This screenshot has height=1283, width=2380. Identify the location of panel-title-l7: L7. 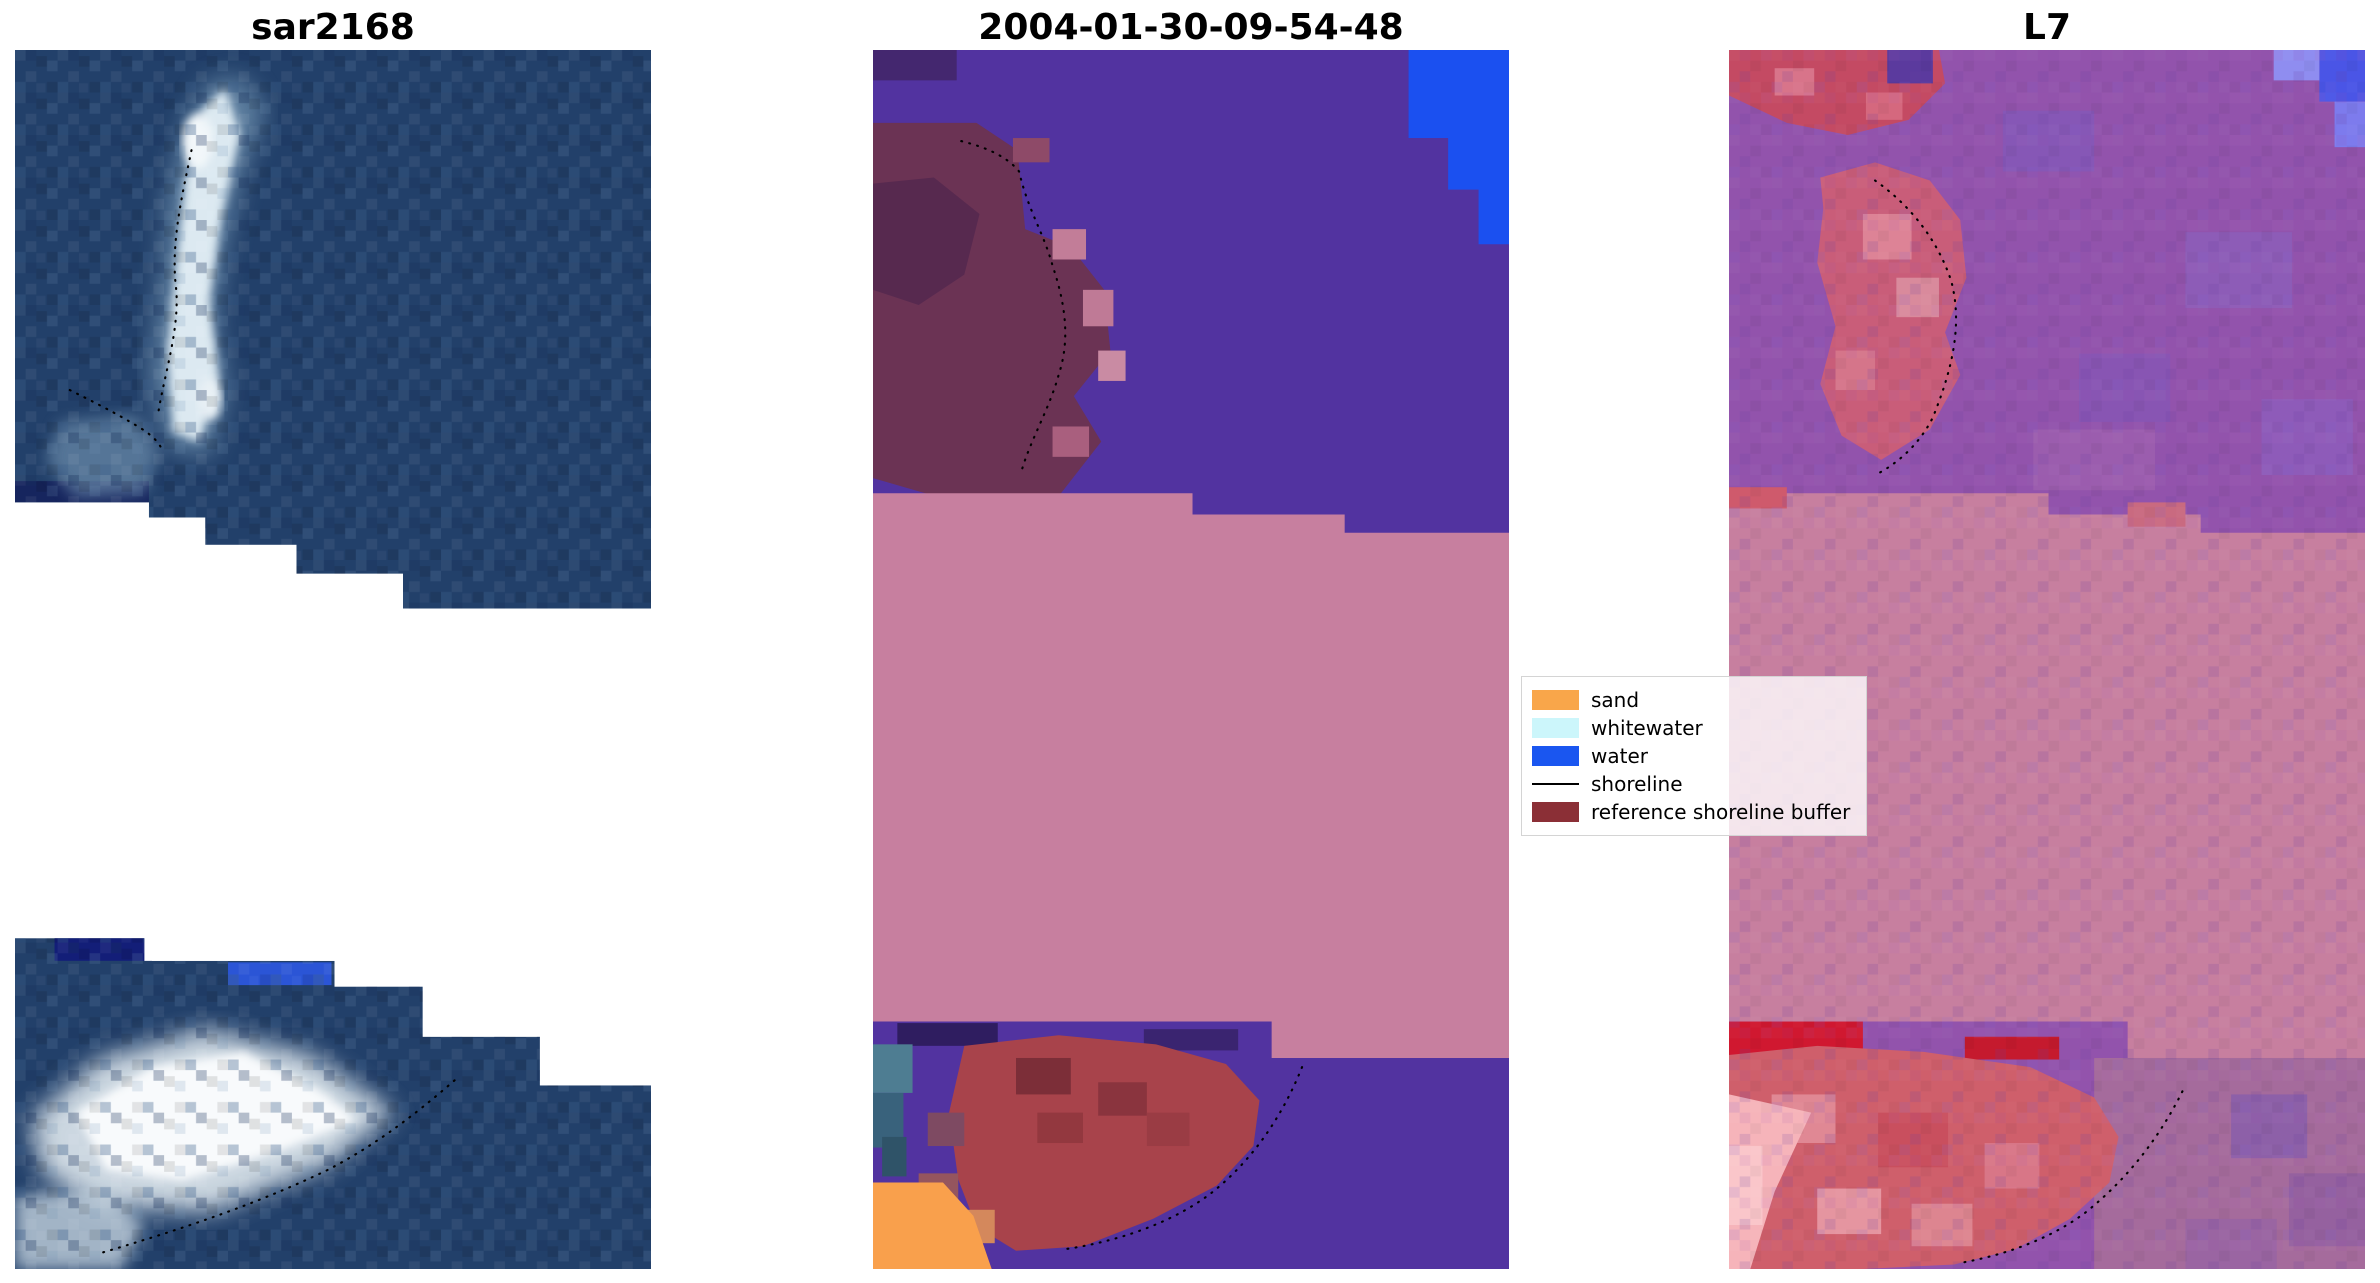
(2047, 27).